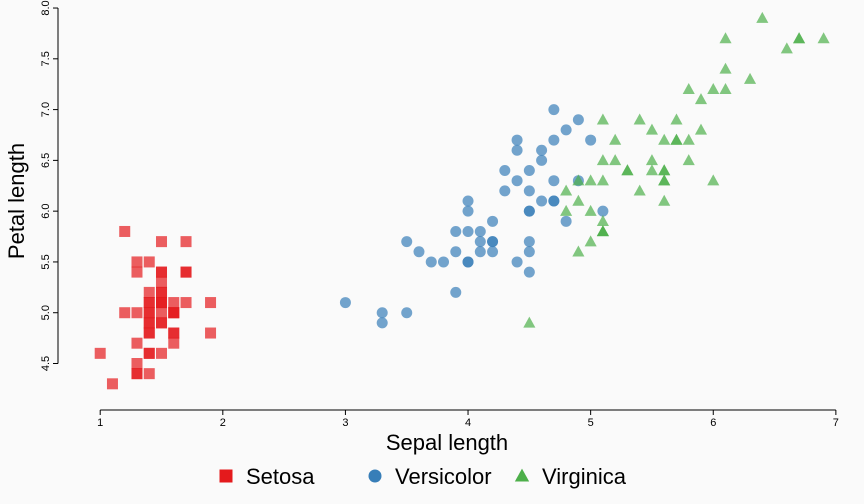 This screenshot has width=864, height=504. Describe the element at coordinates (345, 423) in the screenshot. I see `x-tick-label: 3` at that location.